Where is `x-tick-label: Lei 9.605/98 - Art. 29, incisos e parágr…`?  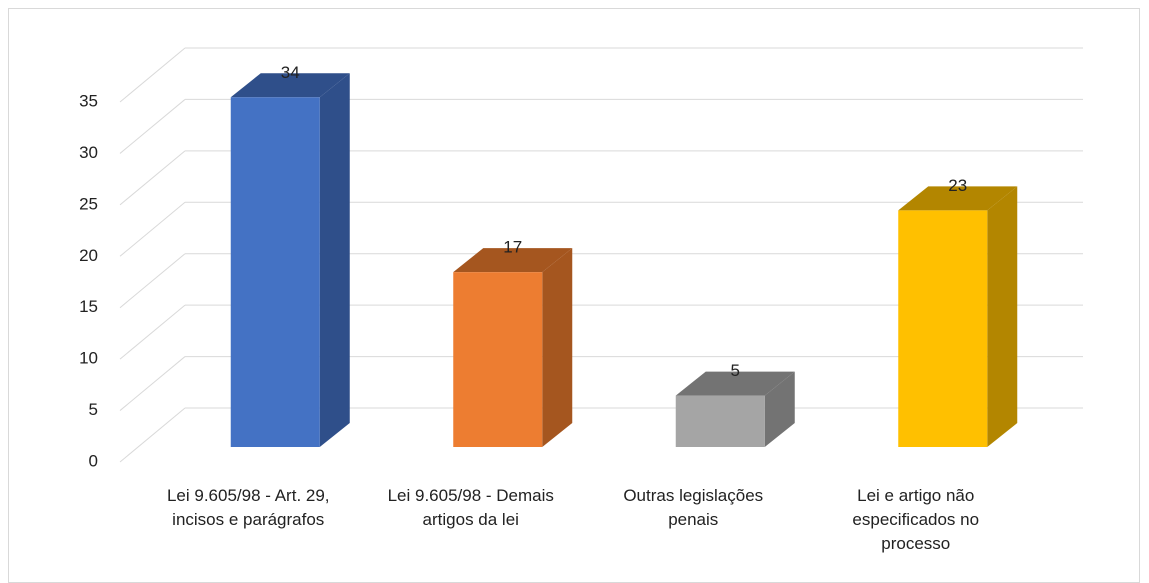
x-tick-label: Lei 9.605/98 - Art. 29, incisos e parágr… is located at coordinates (248, 507).